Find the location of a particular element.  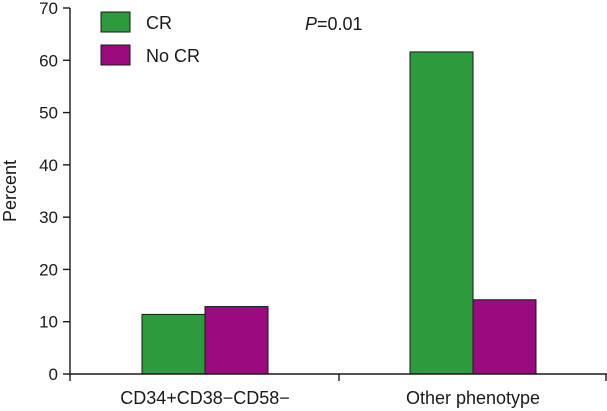

legend-label-no-cr: No CR is located at coordinates (173, 56).